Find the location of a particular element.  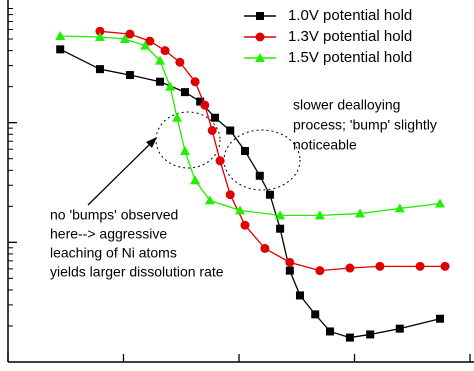

annotation-text: noticeable is located at coordinates (325, 145).